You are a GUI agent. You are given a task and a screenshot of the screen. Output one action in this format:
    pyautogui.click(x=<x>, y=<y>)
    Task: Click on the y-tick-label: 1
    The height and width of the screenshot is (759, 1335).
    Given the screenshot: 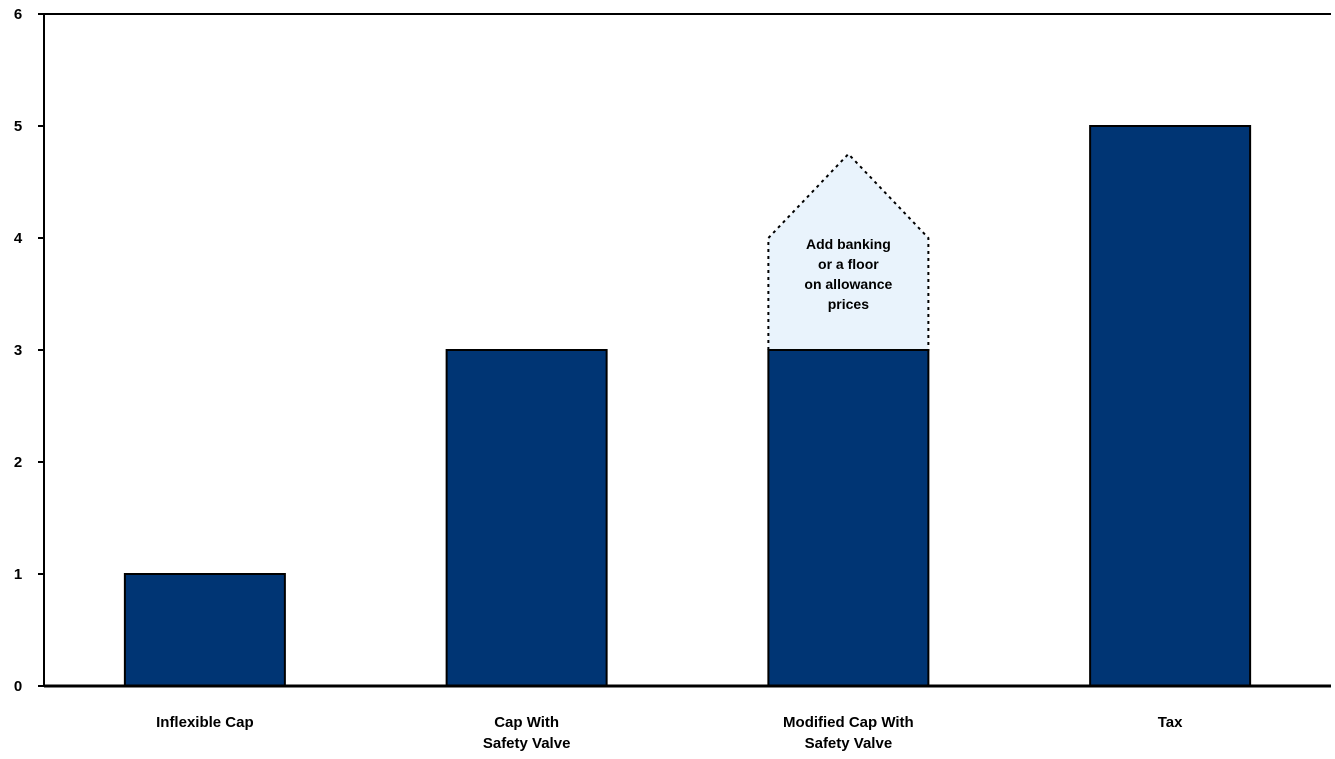 What is the action you would take?
    pyautogui.click(x=18, y=574)
    